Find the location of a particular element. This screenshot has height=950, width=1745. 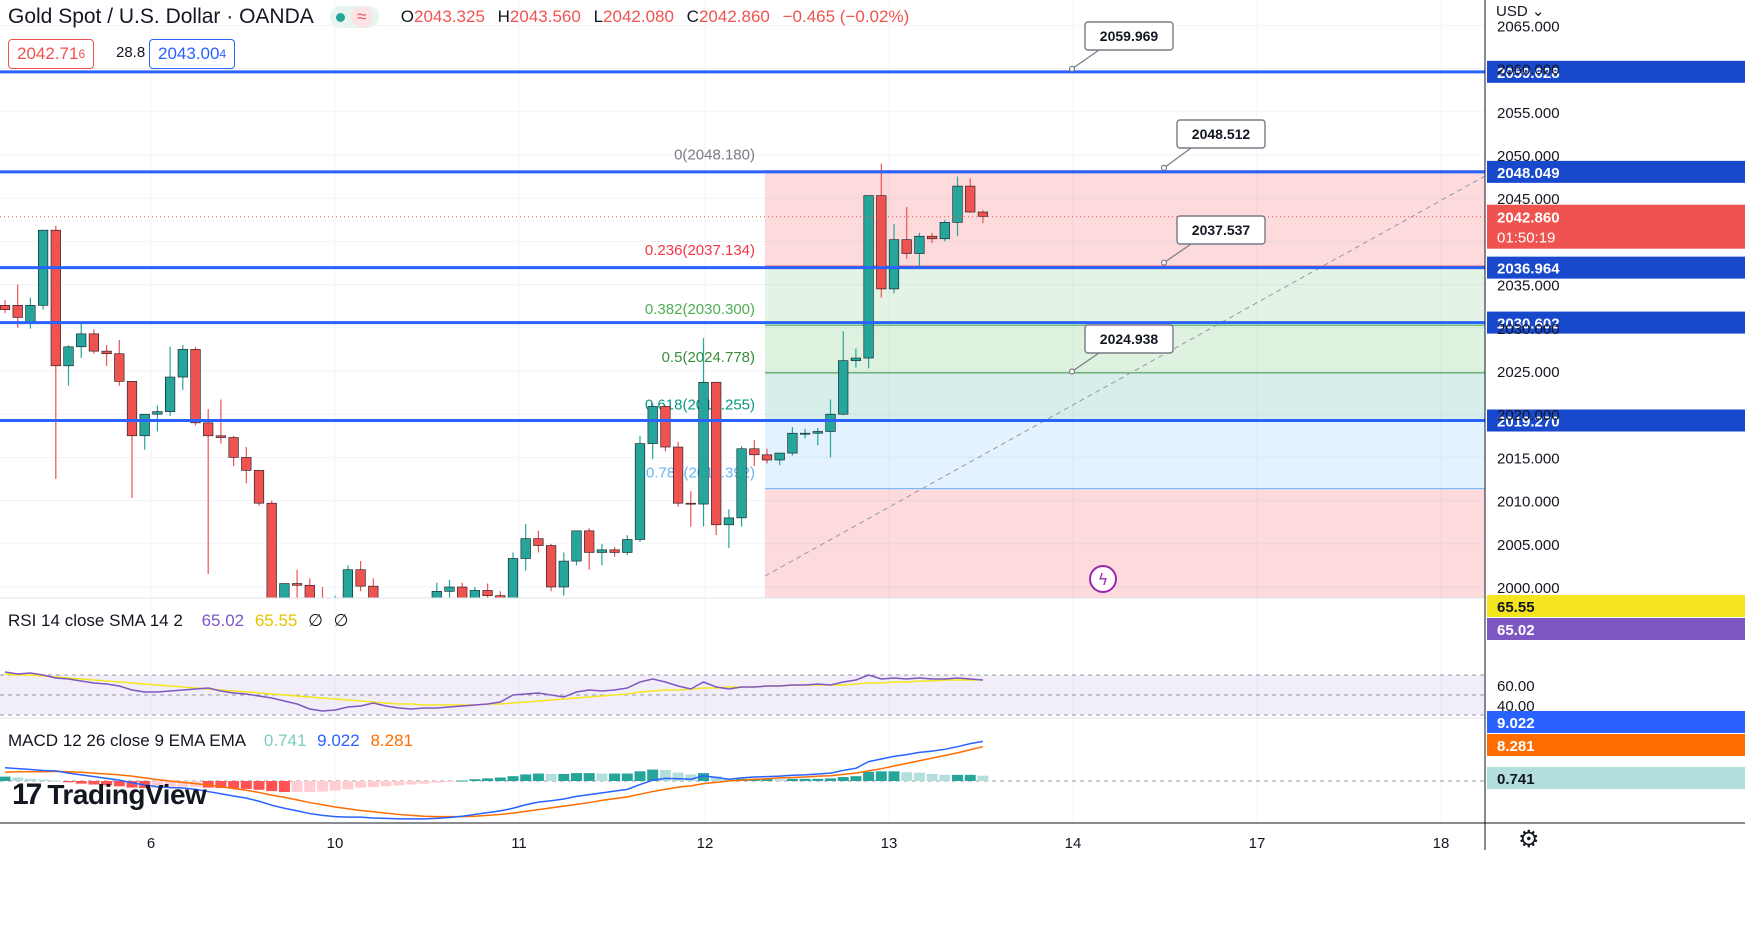

macd-line is located at coordinates (494, 780).